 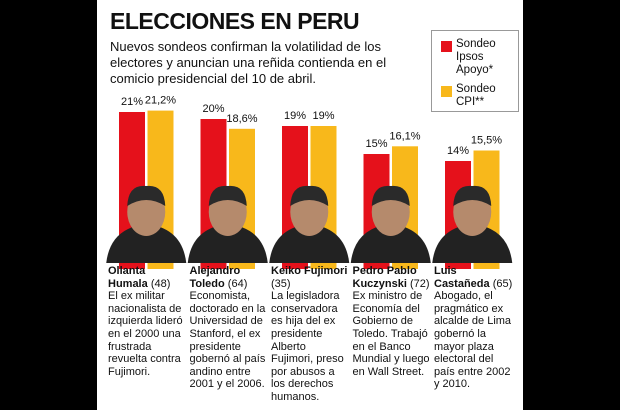 I want to click on candidate-heading: Pedro Pablo Kuczynski (72), so click(x=393, y=277).